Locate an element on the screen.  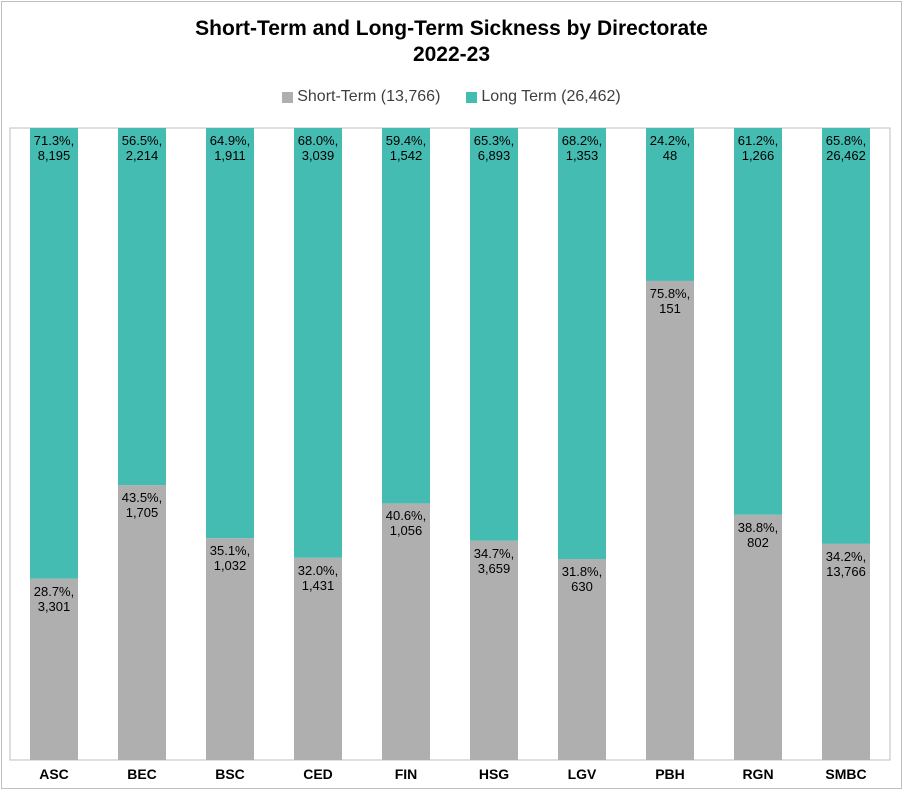
data-label: 65.3%, 6,893 is located at coordinates (494, 148).